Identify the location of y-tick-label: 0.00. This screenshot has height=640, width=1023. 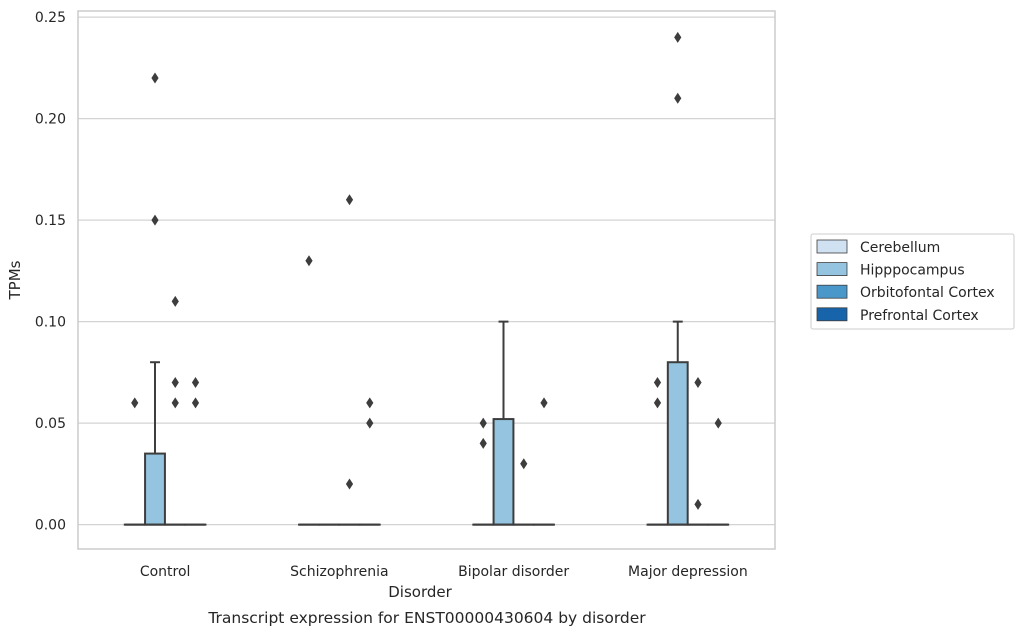
(50, 526).